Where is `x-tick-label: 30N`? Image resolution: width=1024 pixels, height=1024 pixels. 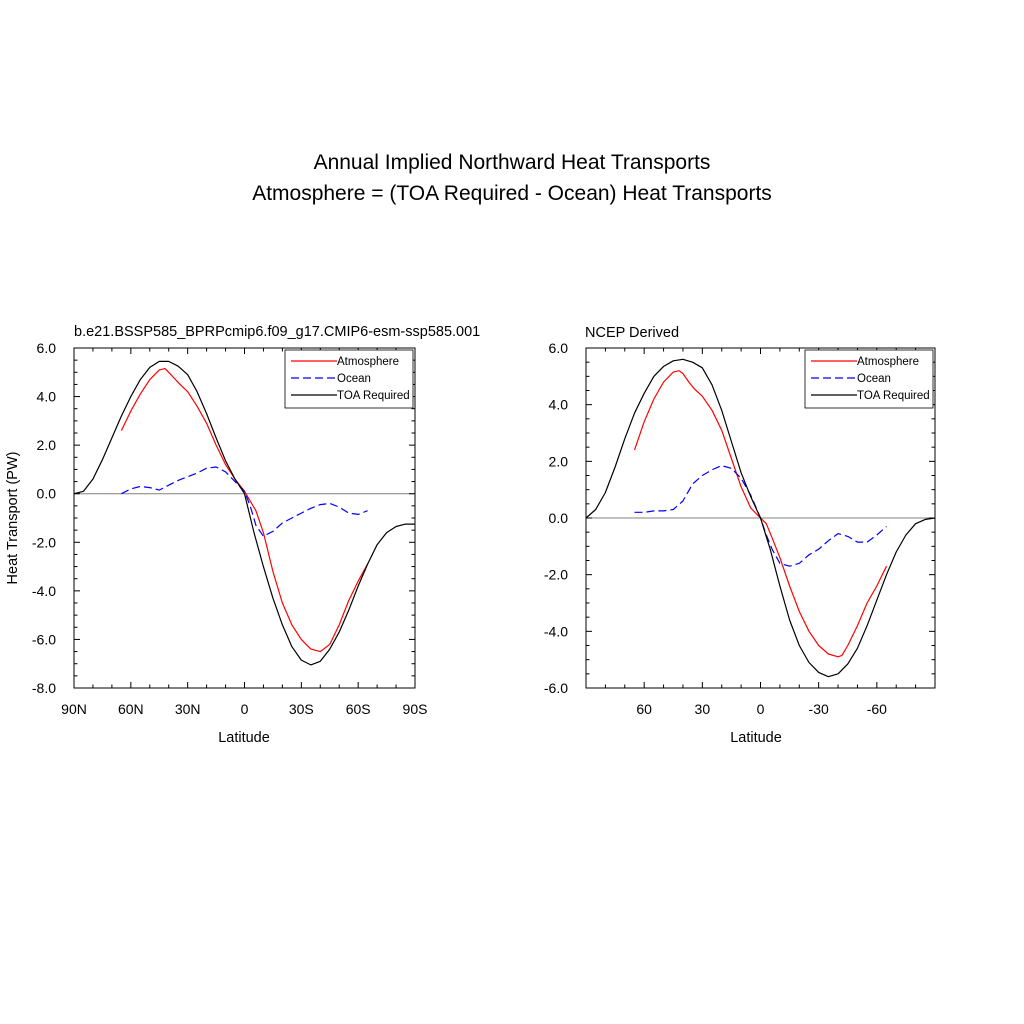 x-tick-label: 30N is located at coordinates (188, 709).